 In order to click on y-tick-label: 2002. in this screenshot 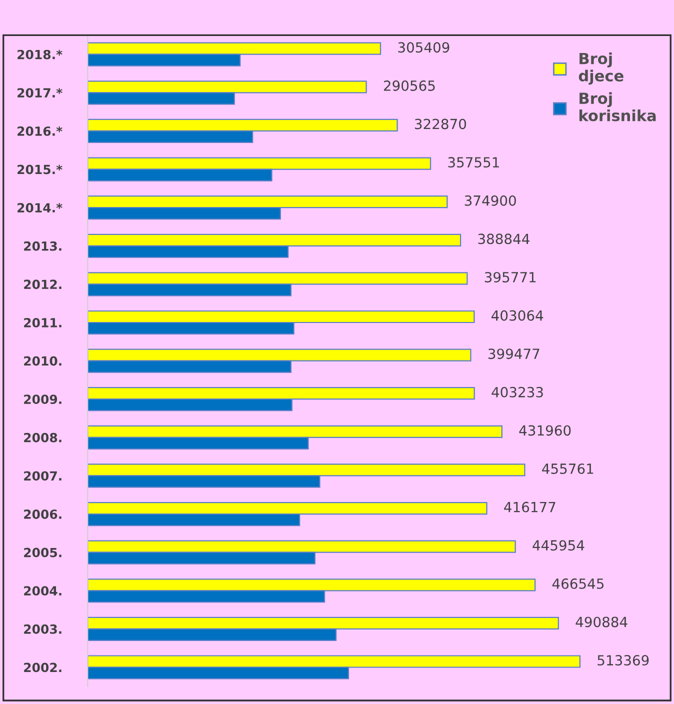, I will do `click(43, 667)`.